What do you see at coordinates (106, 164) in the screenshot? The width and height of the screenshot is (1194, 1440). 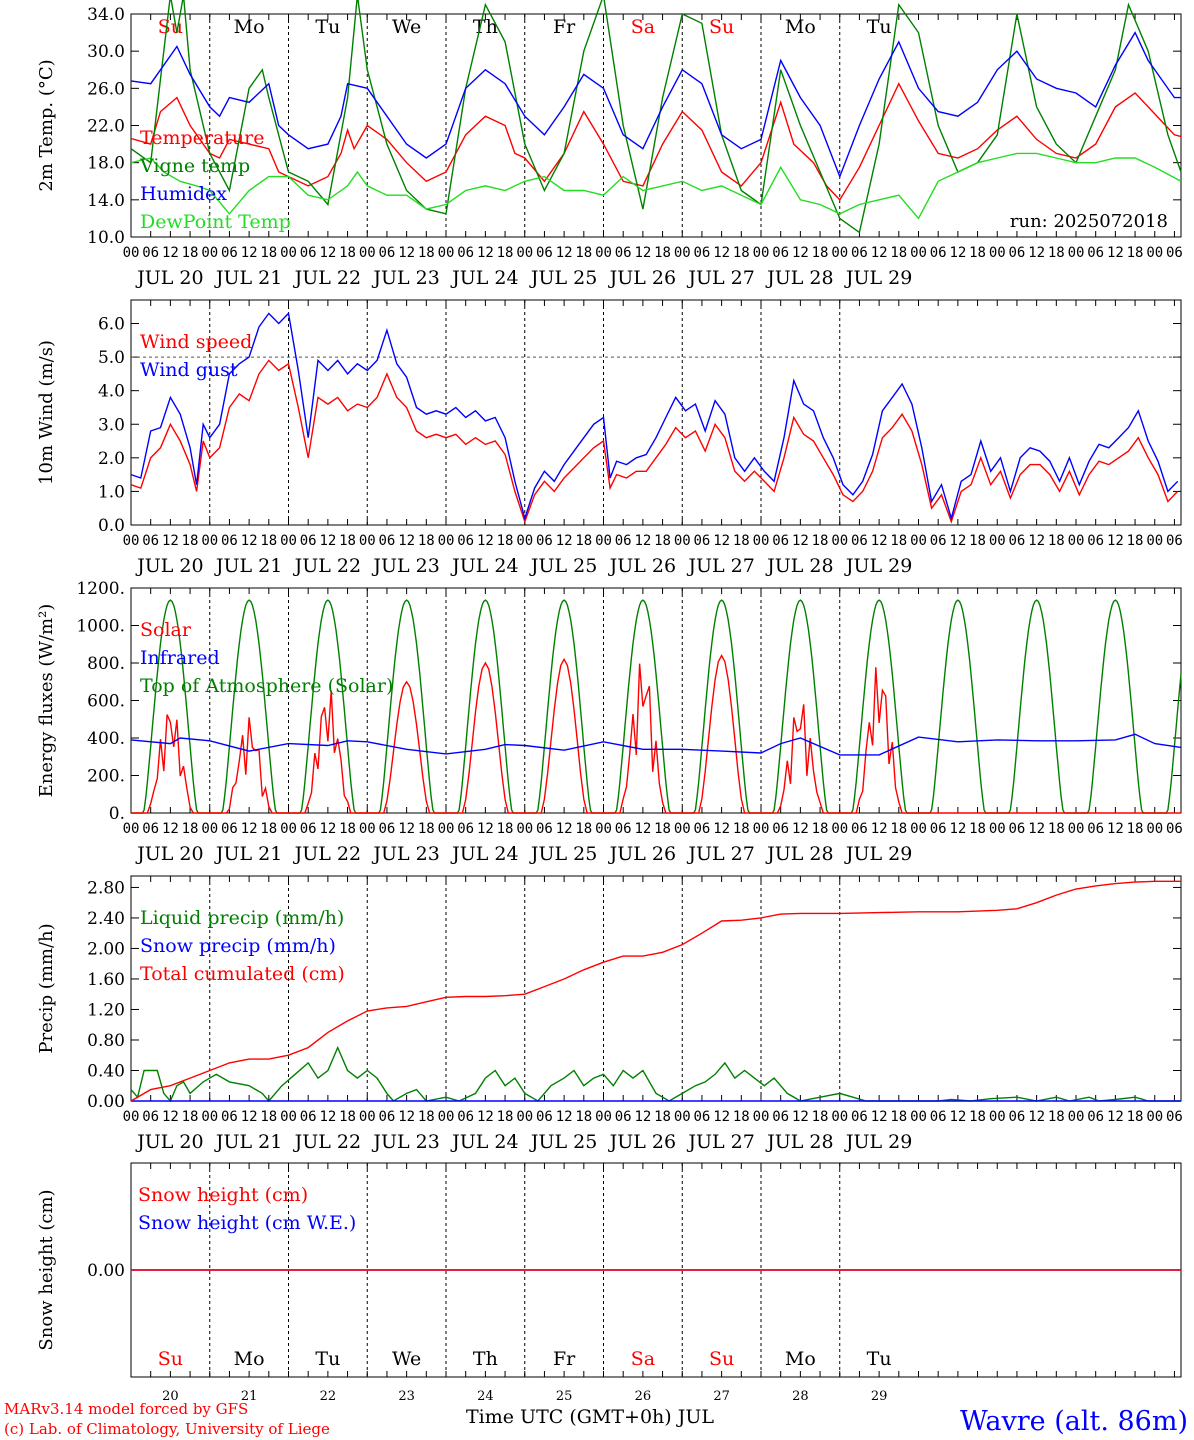 I see `y-tick-label: 18.0` at bounding box center [106, 164].